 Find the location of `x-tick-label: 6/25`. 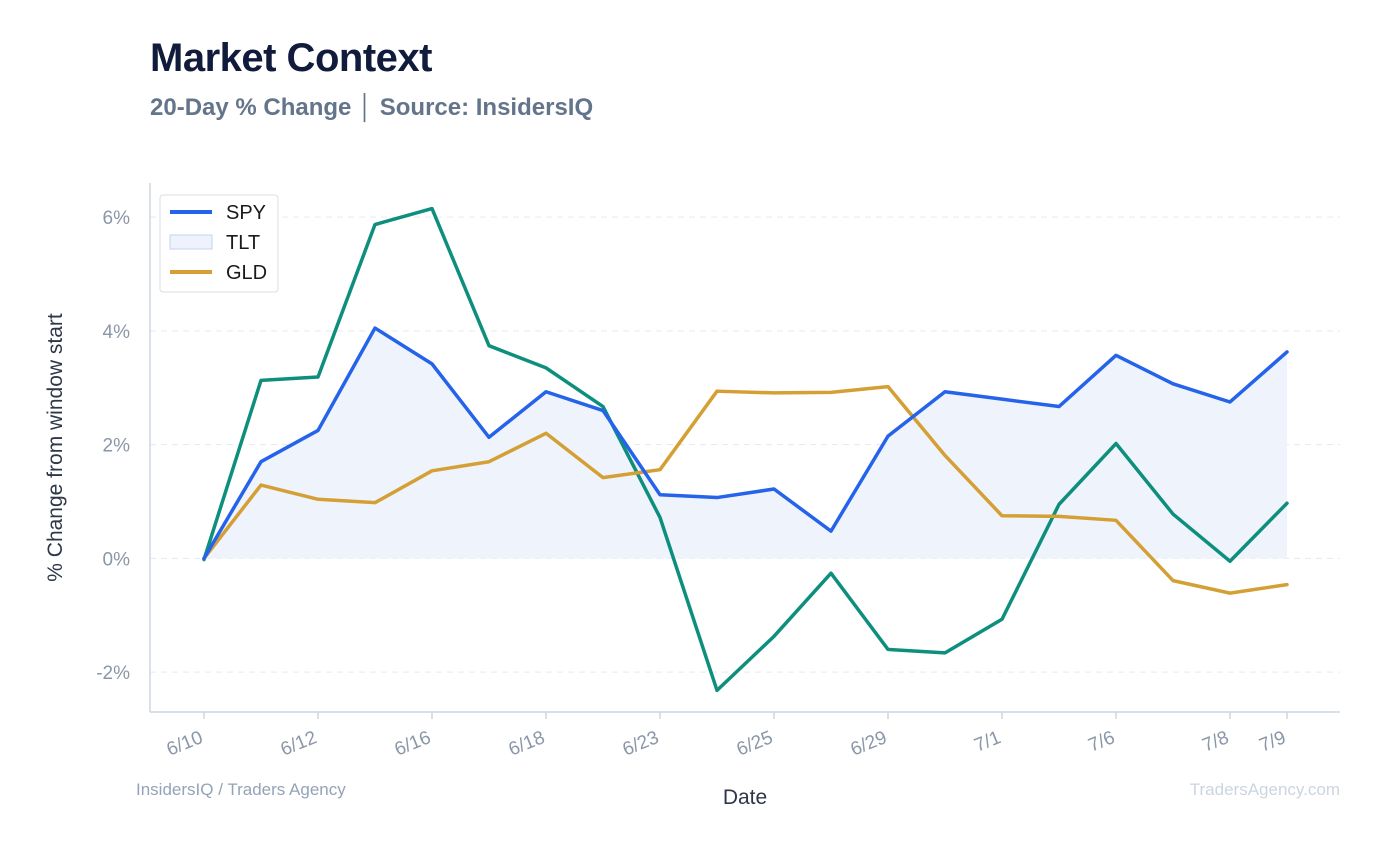

x-tick-label: 6/25 is located at coordinates (755, 743).